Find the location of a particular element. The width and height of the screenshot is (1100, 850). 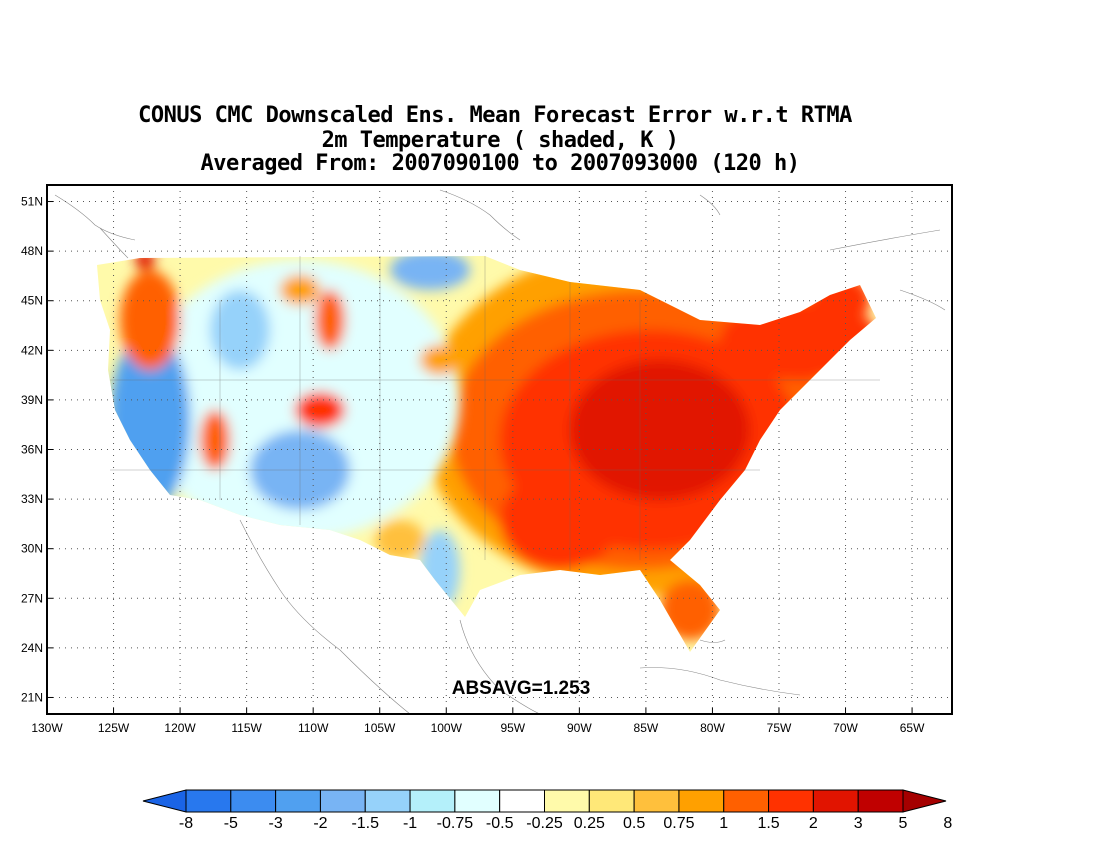

x-tick-label: 125W is located at coordinates (114, 728).